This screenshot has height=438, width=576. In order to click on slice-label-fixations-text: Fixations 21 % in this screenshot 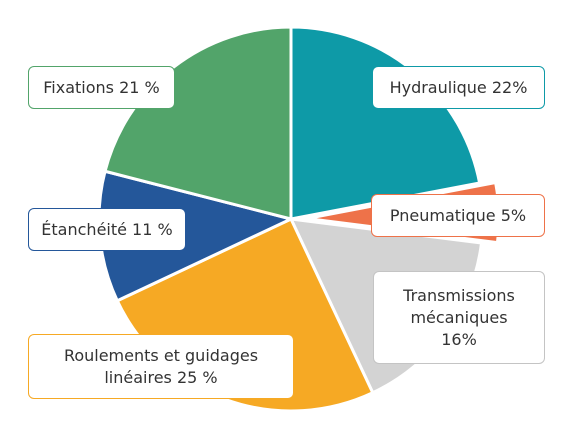, I will do `click(101, 87)`.